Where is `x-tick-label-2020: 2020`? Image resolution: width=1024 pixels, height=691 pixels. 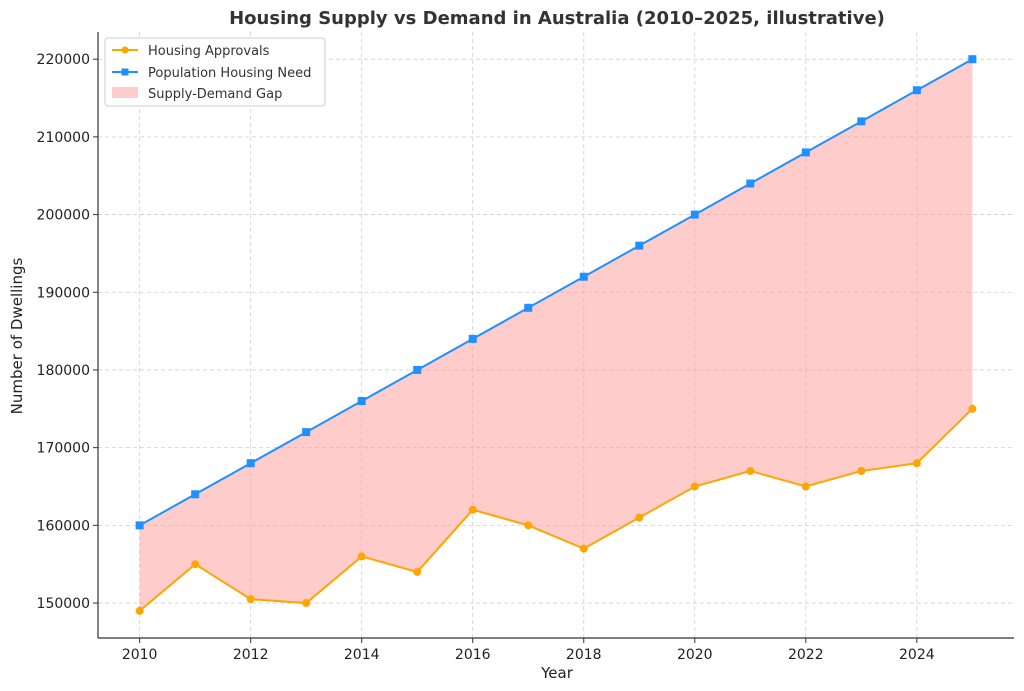 x-tick-label-2020: 2020 is located at coordinates (695, 655).